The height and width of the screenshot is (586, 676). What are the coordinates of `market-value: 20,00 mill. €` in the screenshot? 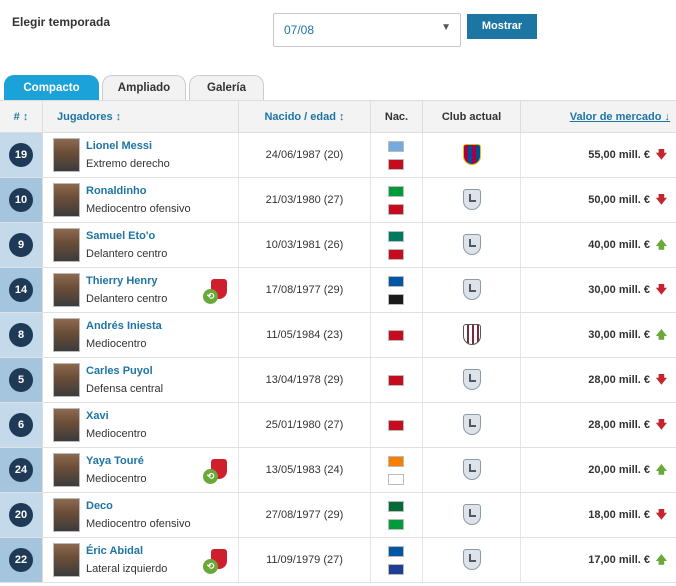 It's located at (619, 470).